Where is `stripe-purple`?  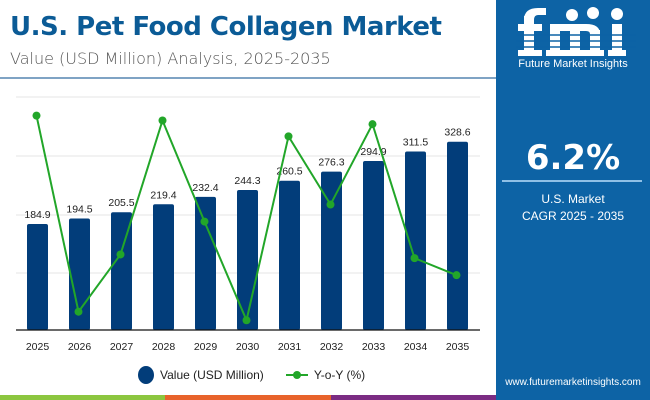
stripe-purple is located at coordinates (413, 397).